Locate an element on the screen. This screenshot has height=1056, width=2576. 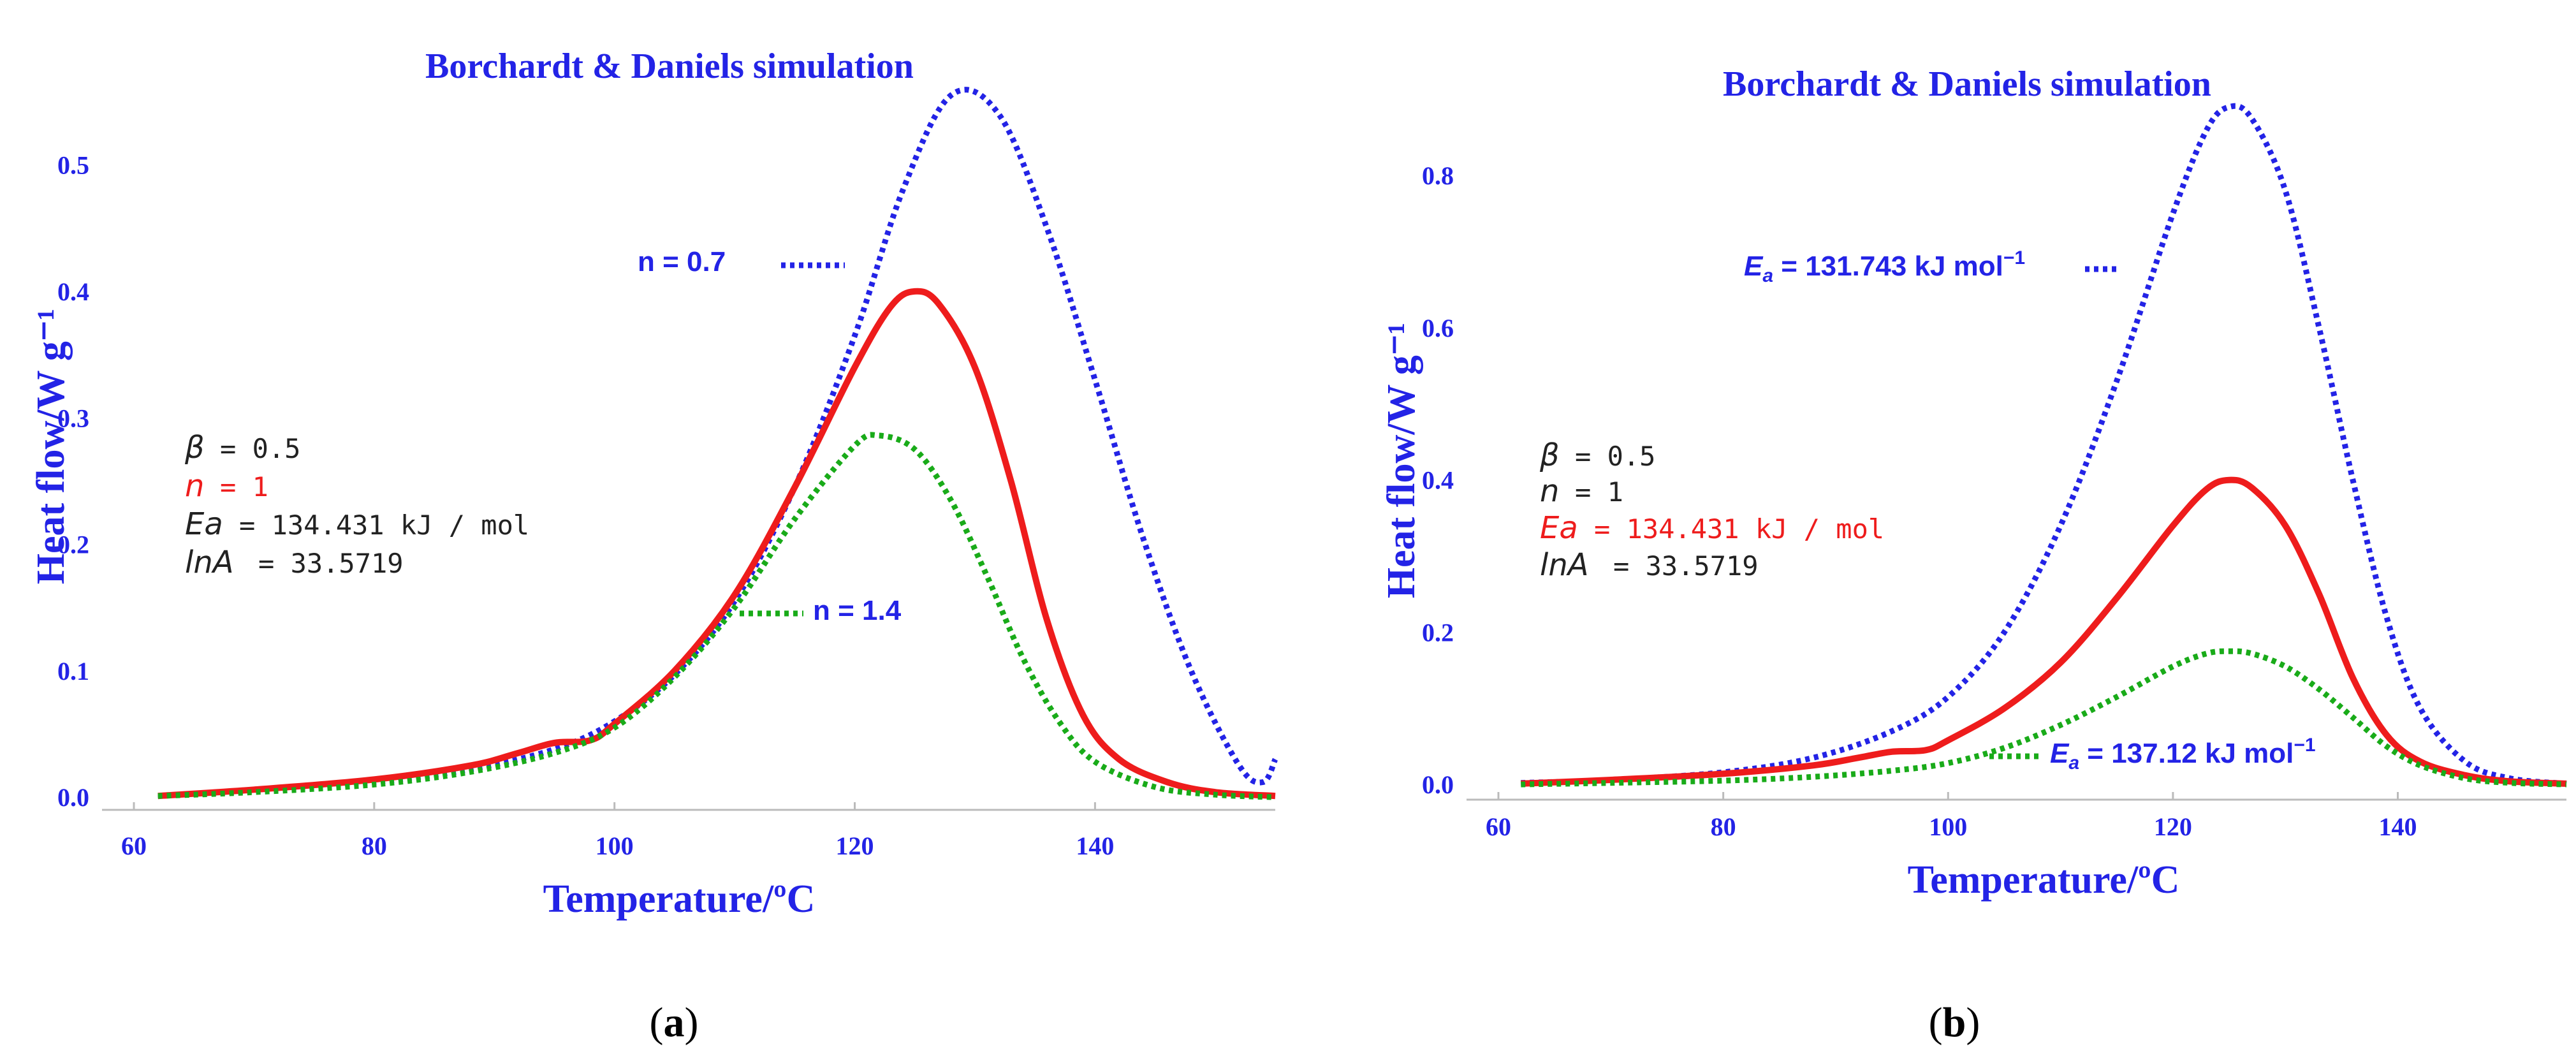
panel-b-ytick-label: 0.6 is located at coordinates (1438, 328).